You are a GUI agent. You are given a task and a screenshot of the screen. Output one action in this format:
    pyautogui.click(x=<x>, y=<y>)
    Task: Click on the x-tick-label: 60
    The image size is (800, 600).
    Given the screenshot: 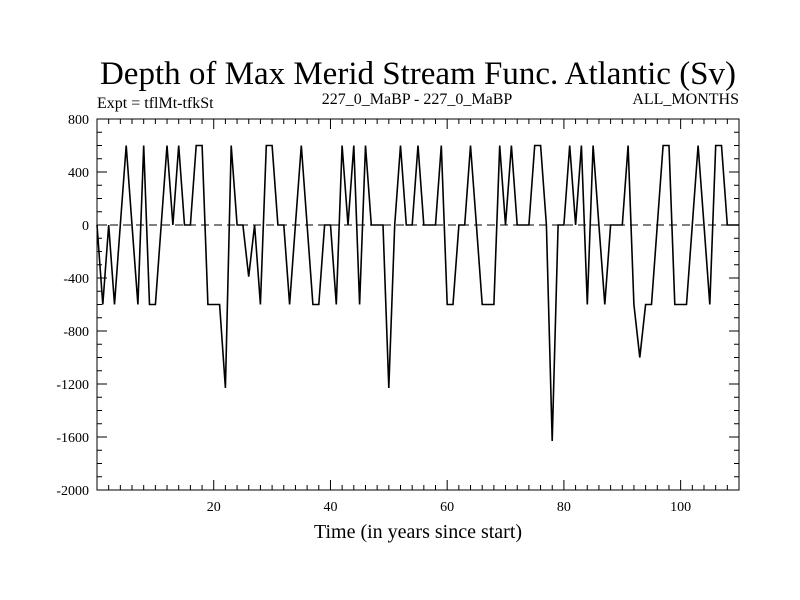 What is the action you would take?
    pyautogui.click(x=447, y=507)
    